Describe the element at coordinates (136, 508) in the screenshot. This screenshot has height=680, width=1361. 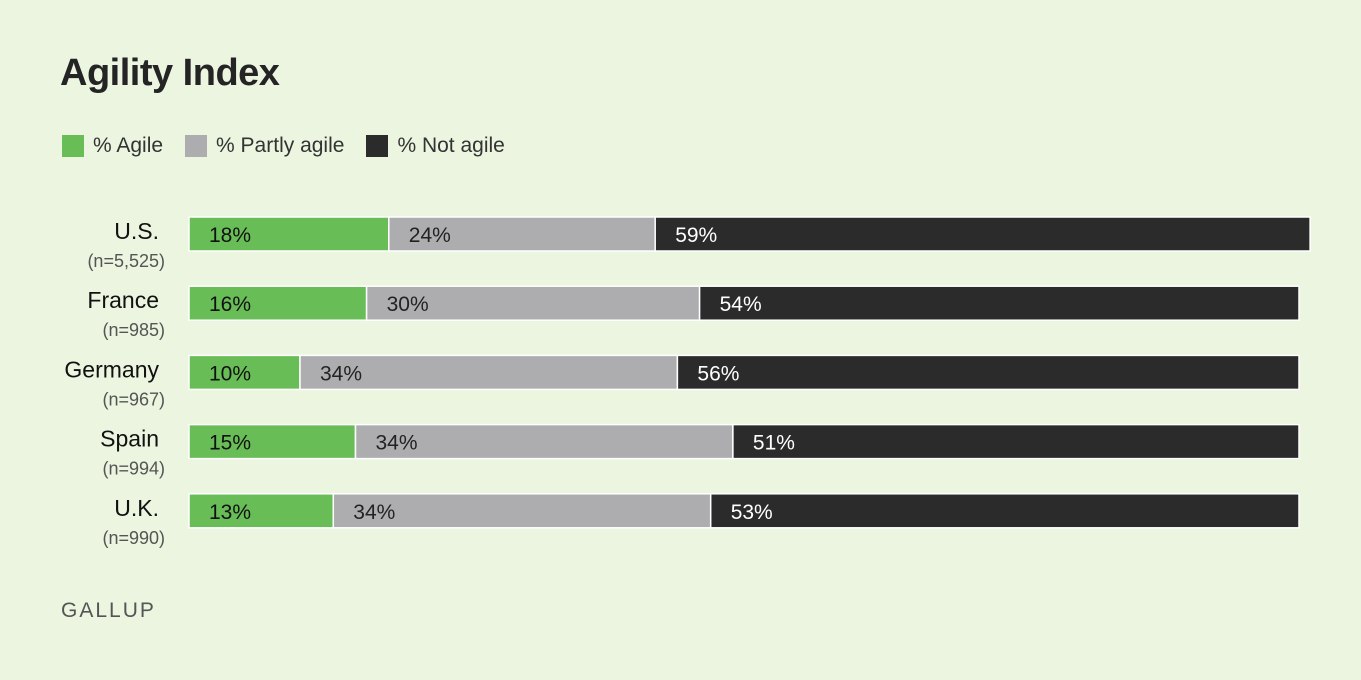
I see `category-label-u-k: U.K.` at that location.